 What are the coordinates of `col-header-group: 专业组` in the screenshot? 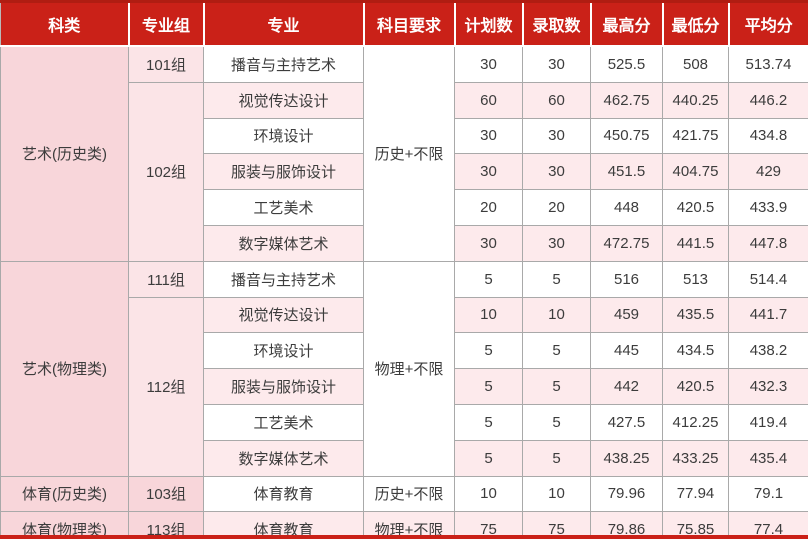 It's located at (166, 23).